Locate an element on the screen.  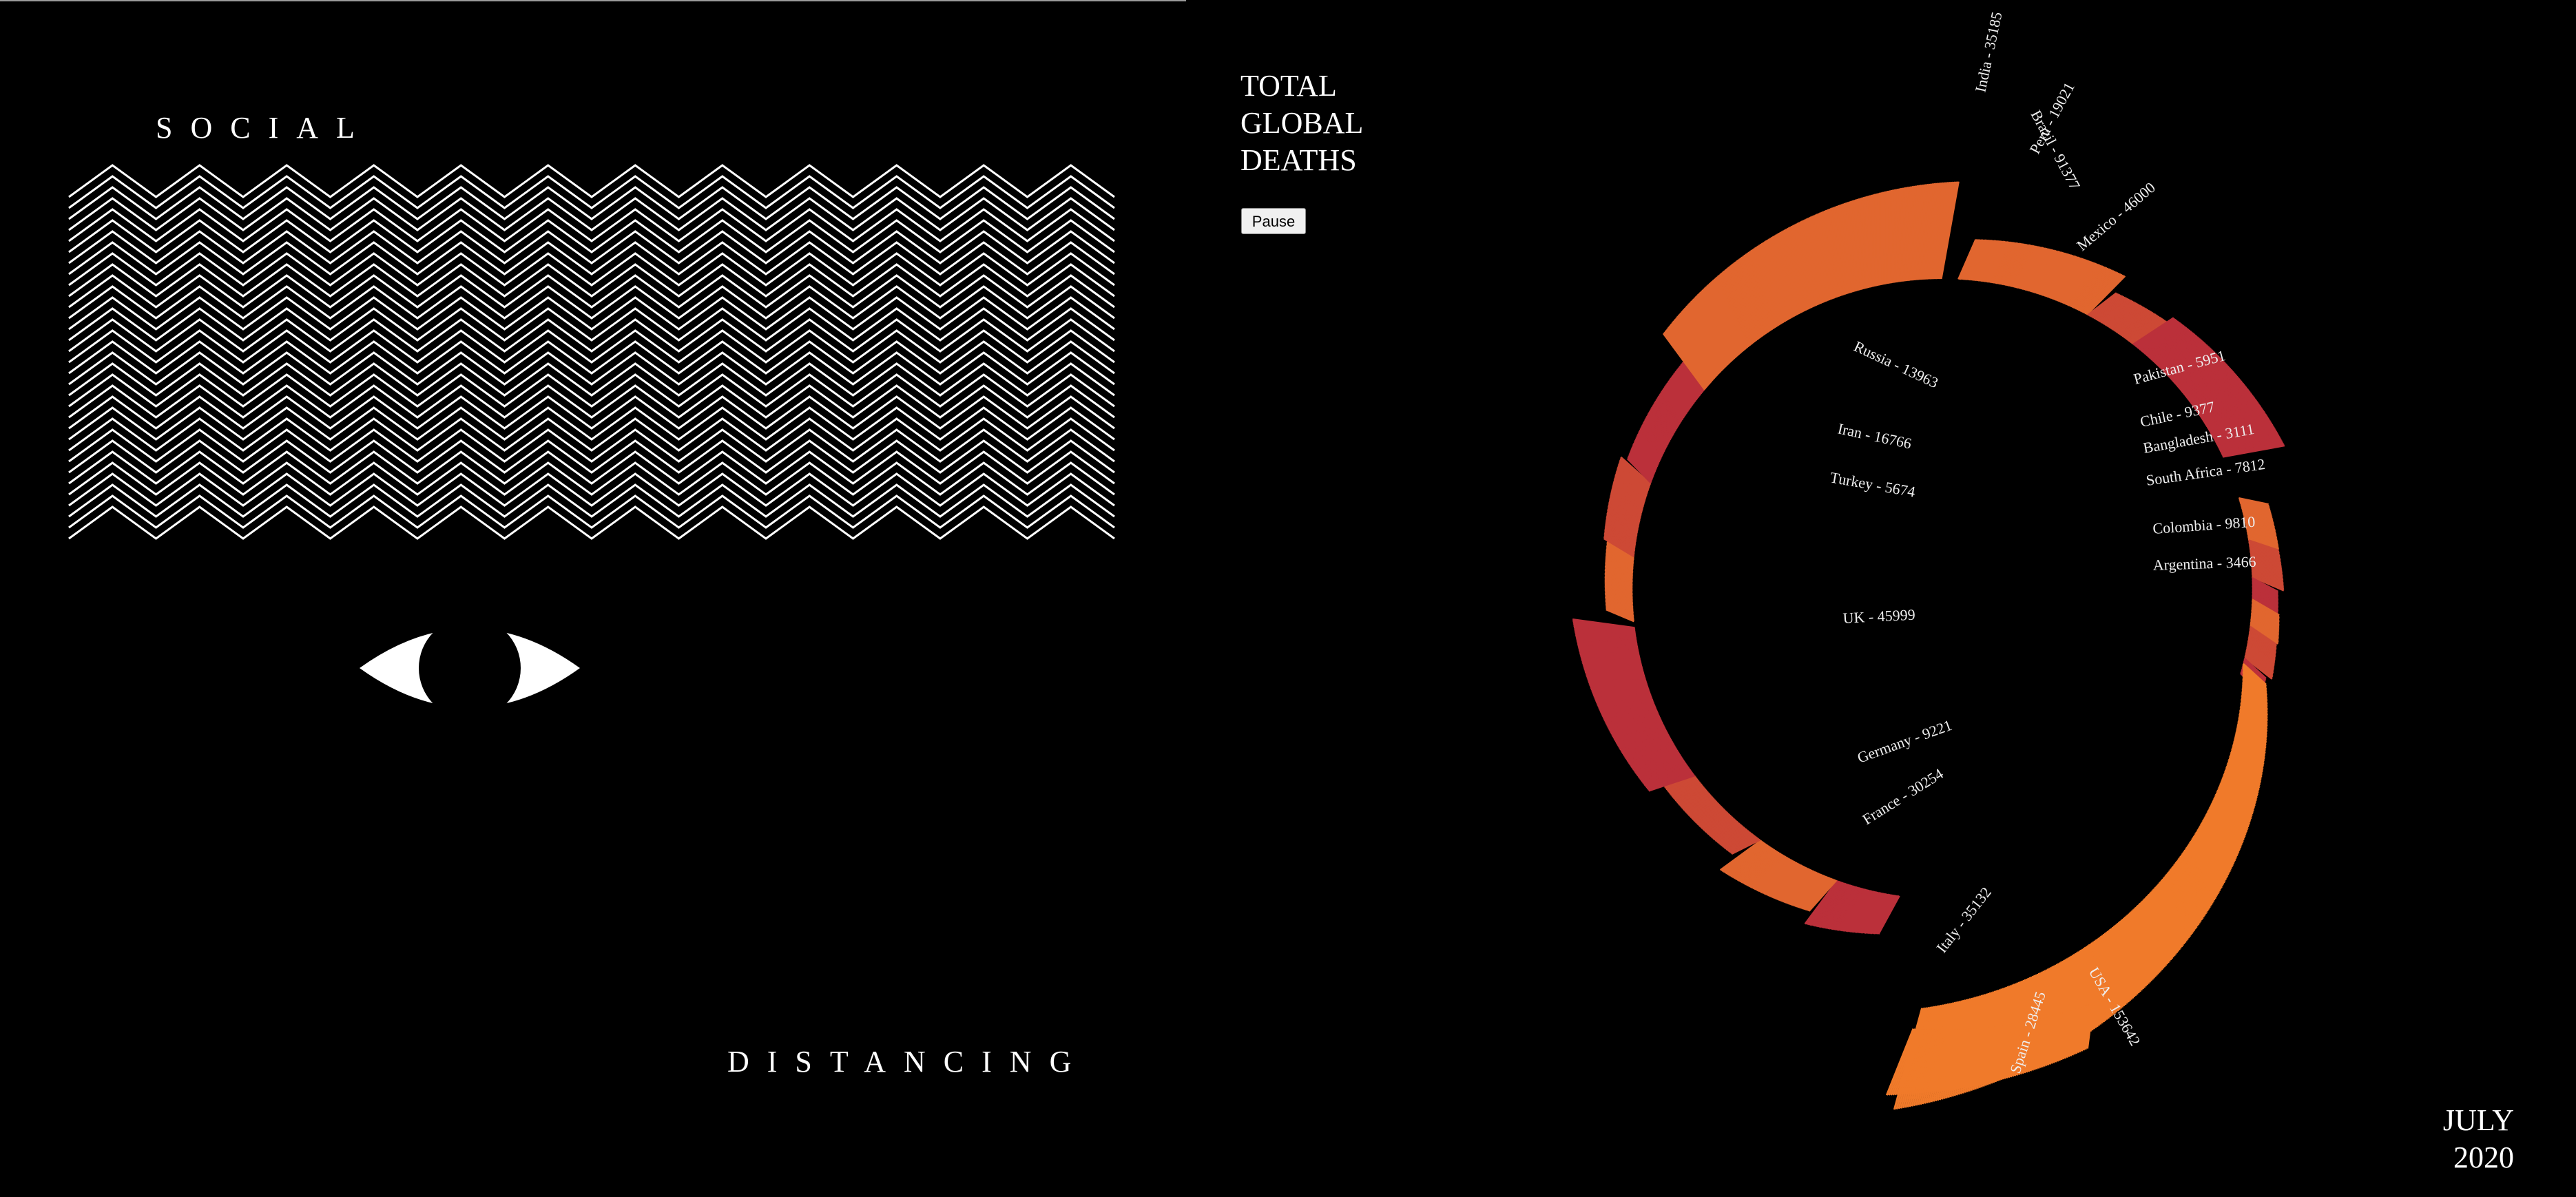
country-label-colombia: Colombia - 9810 is located at coordinates (2204, 525).